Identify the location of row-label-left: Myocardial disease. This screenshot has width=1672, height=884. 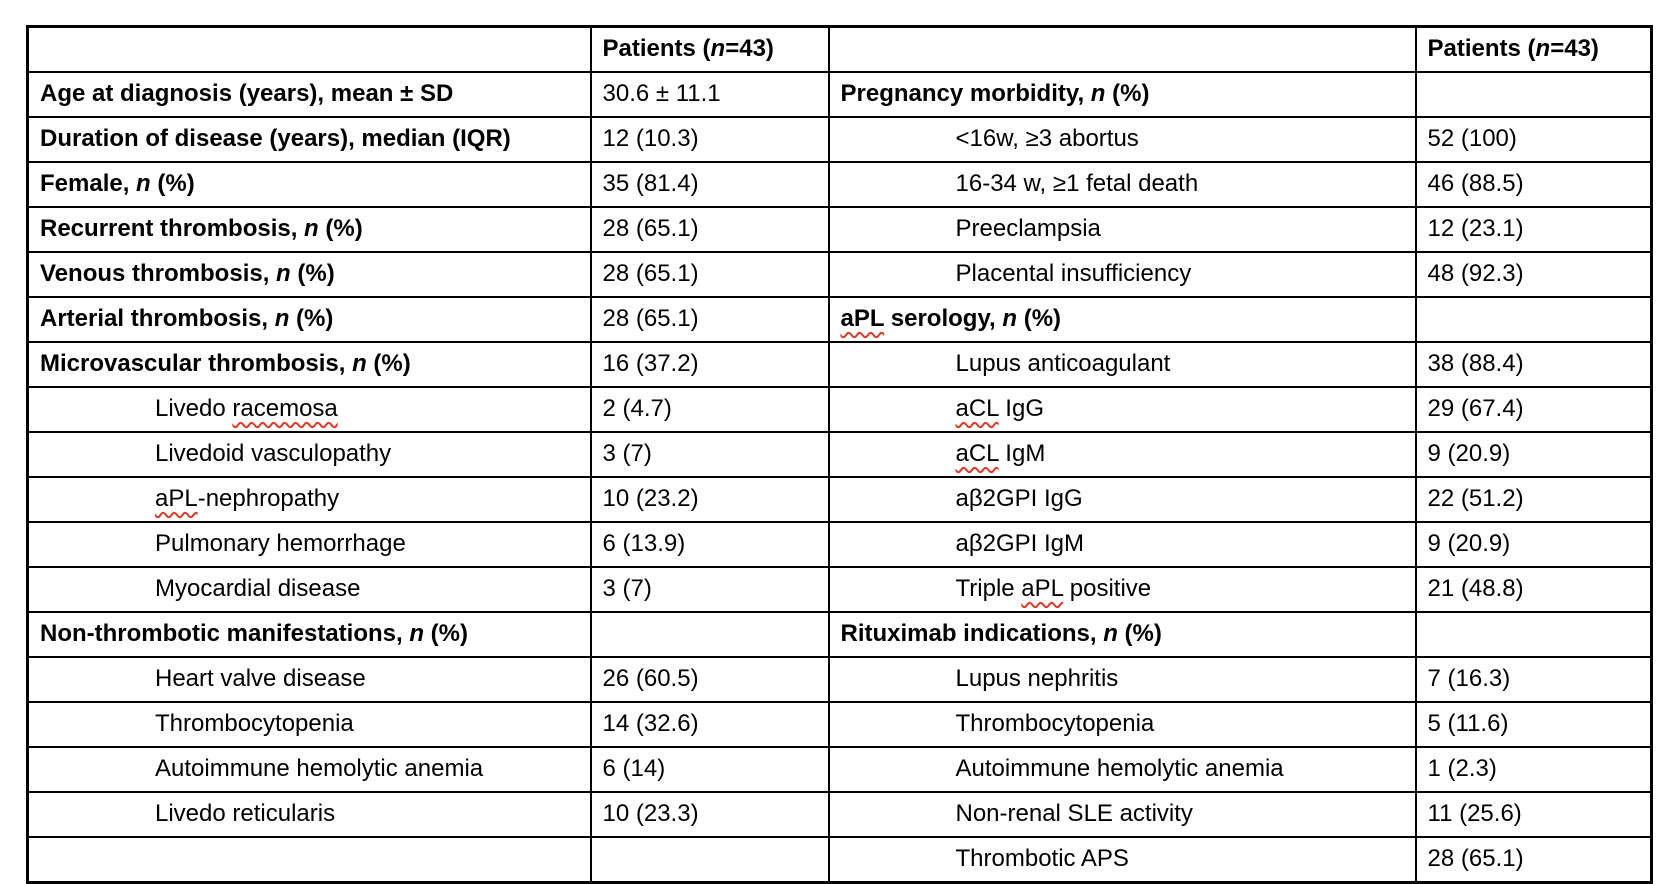
(309, 589).